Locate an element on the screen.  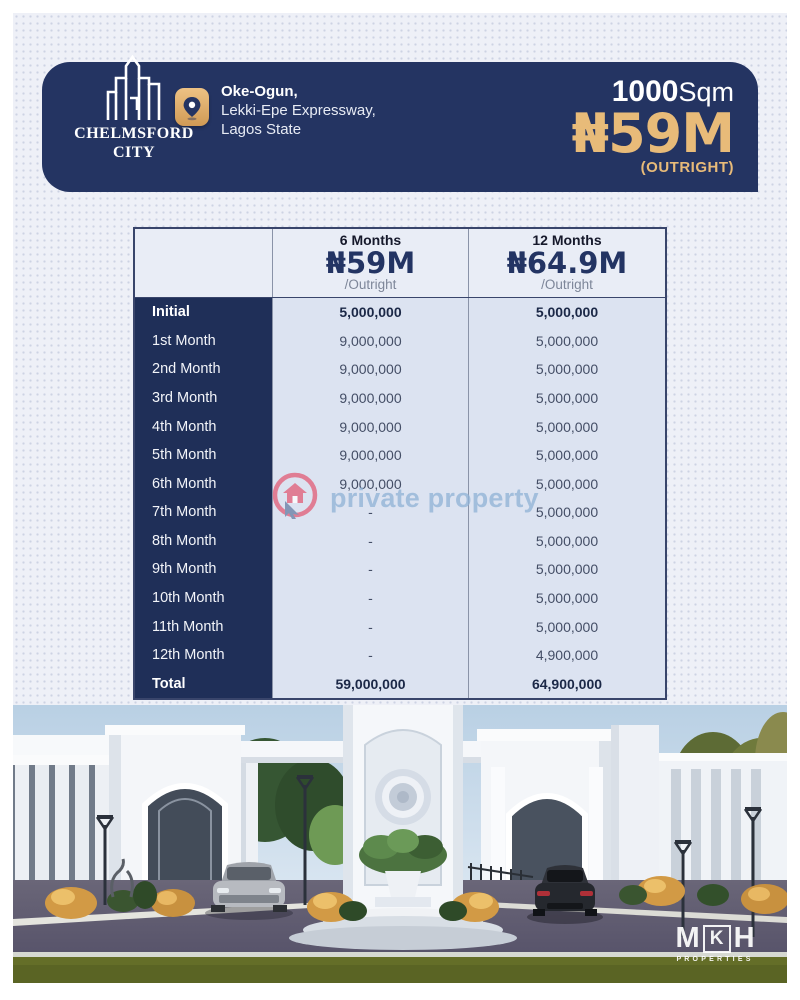
row-label: Initial is located at coordinates (203, 312).